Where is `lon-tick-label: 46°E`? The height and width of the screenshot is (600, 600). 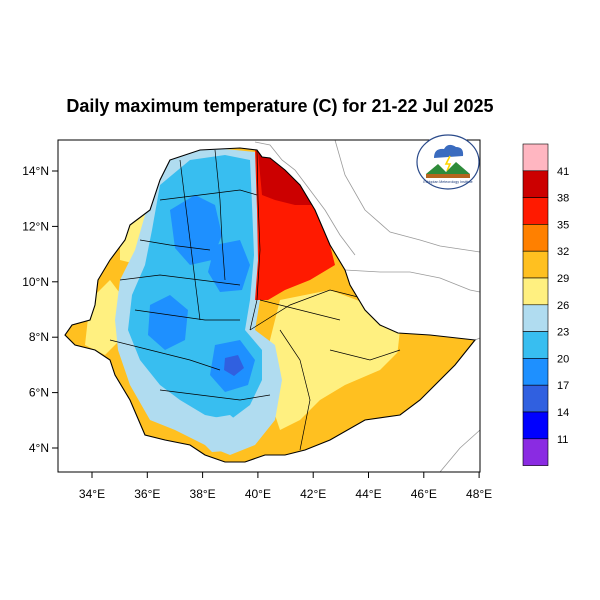
lon-tick-label: 46°E is located at coordinates (424, 494).